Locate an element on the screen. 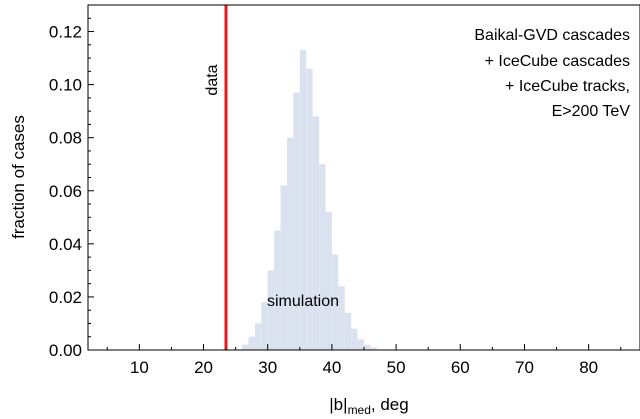 This screenshot has height=419, width=640. annotation-line: + IceCube cascades is located at coordinates (557, 61).